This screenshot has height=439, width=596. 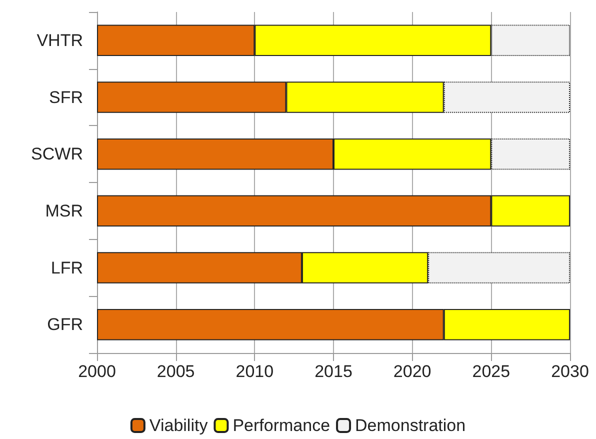 I want to click on y-tick-label: VHTR, so click(x=59, y=40).